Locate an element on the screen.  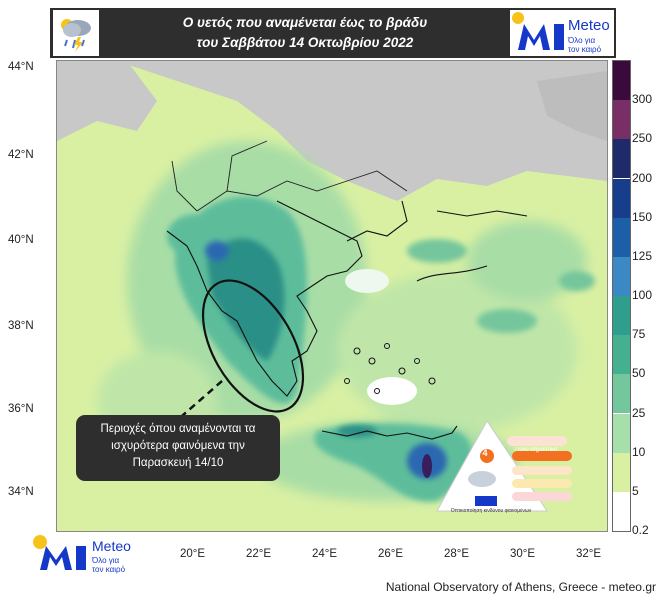
colorbar-label: 10 is located at coordinates (639, 451).